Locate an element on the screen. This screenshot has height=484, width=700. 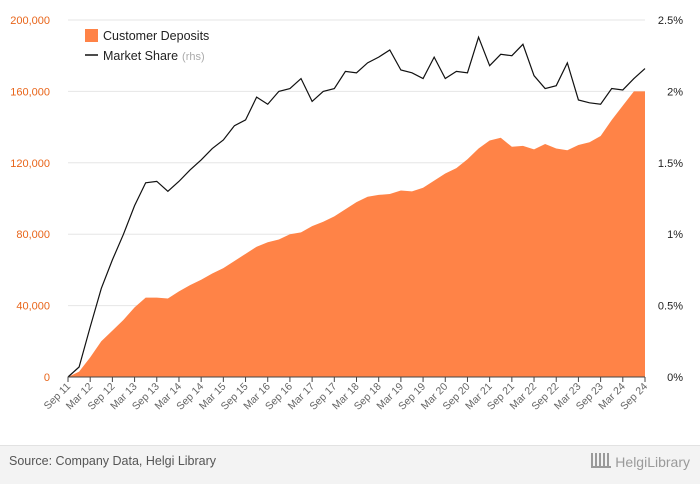
y-right-tick-label: 0% is located at coordinates (675, 378).